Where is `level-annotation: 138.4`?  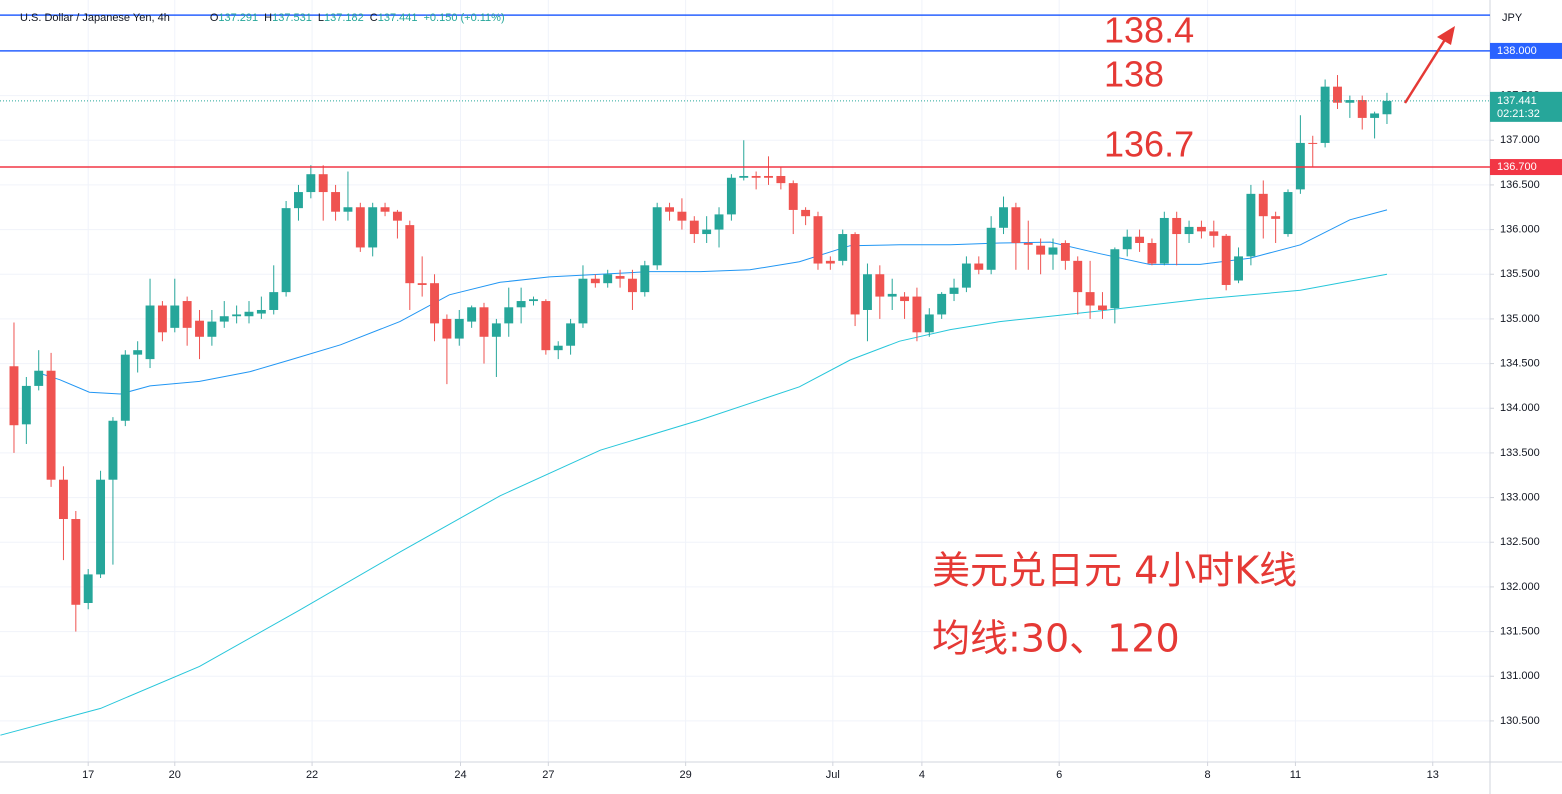 level-annotation: 138.4 is located at coordinates (1149, 30).